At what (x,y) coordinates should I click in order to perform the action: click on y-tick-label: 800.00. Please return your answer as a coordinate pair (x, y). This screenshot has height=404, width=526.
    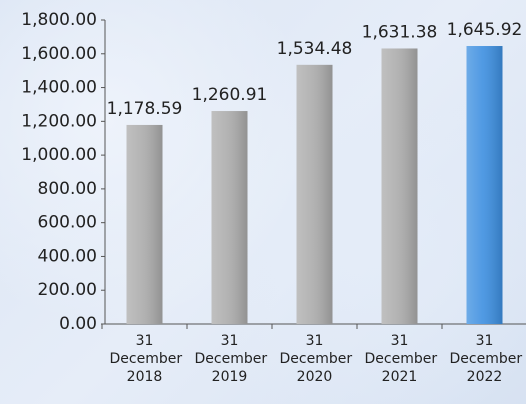
    Looking at the image, I should click on (67, 189).